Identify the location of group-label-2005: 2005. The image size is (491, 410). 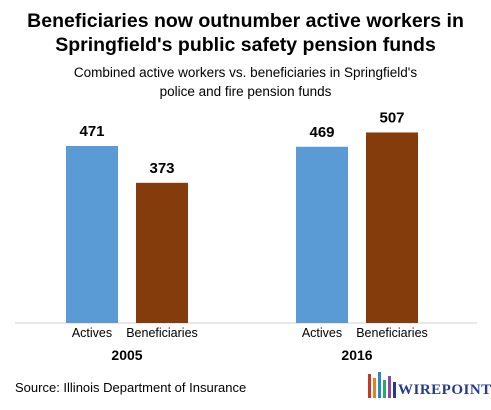
(126, 355).